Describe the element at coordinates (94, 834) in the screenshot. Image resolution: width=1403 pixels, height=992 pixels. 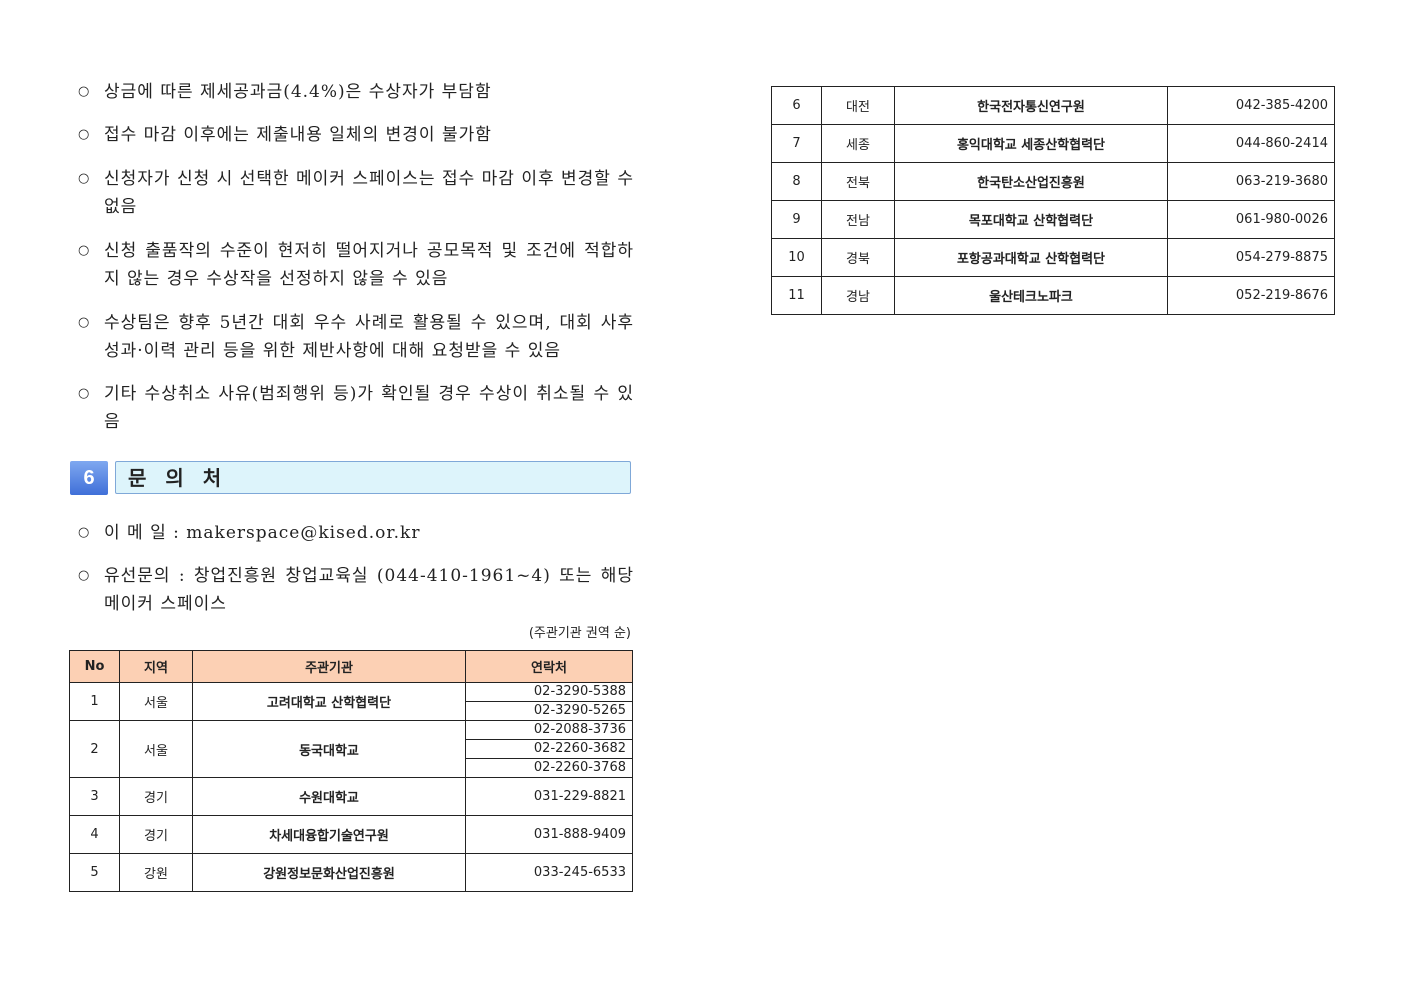
I see `row-number: 4` at that location.